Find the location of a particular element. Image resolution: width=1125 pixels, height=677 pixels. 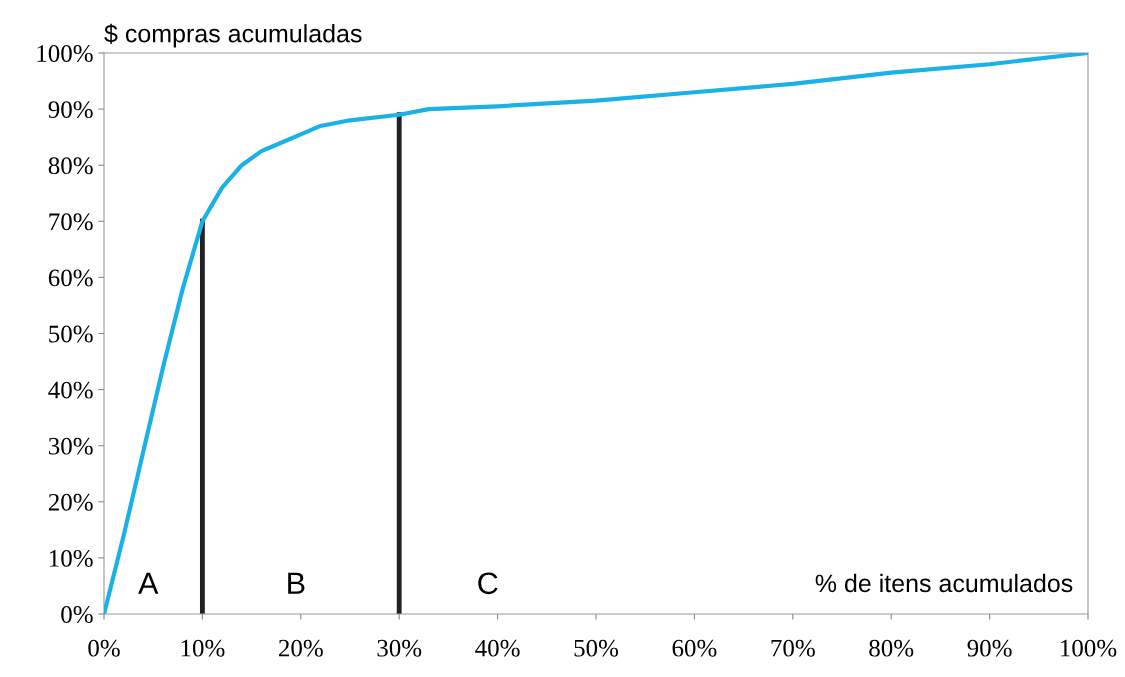

x-tick-label: 60% is located at coordinates (694, 648).